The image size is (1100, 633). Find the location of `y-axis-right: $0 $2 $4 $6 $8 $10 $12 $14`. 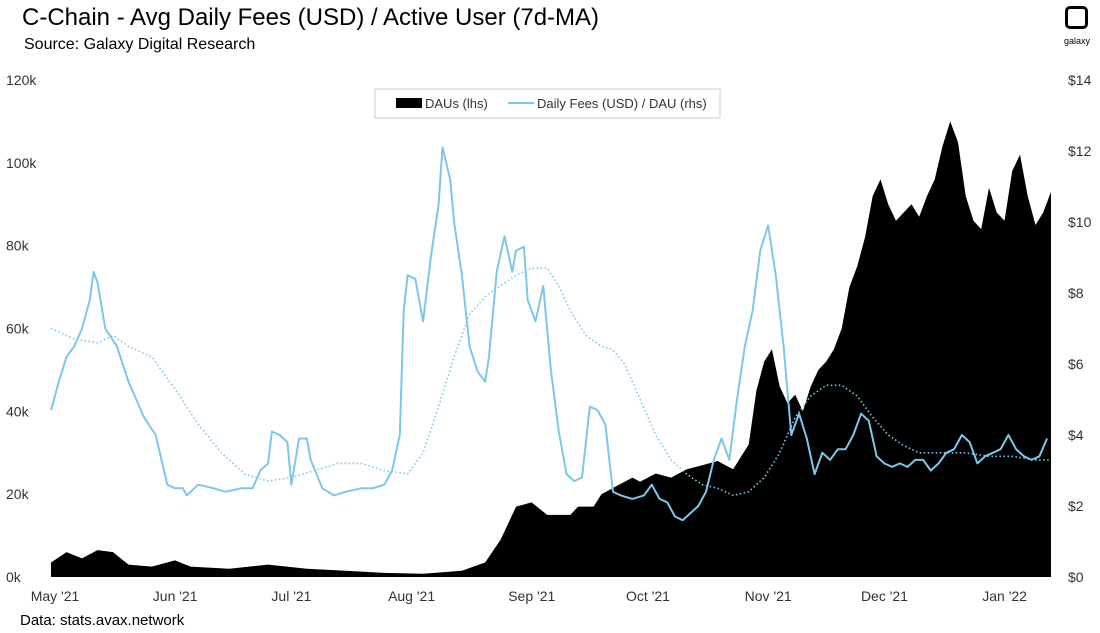

y-axis-right: $0 $2 $4 $6 $8 $10 $12 $14 is located at coordinates (1080, 328).